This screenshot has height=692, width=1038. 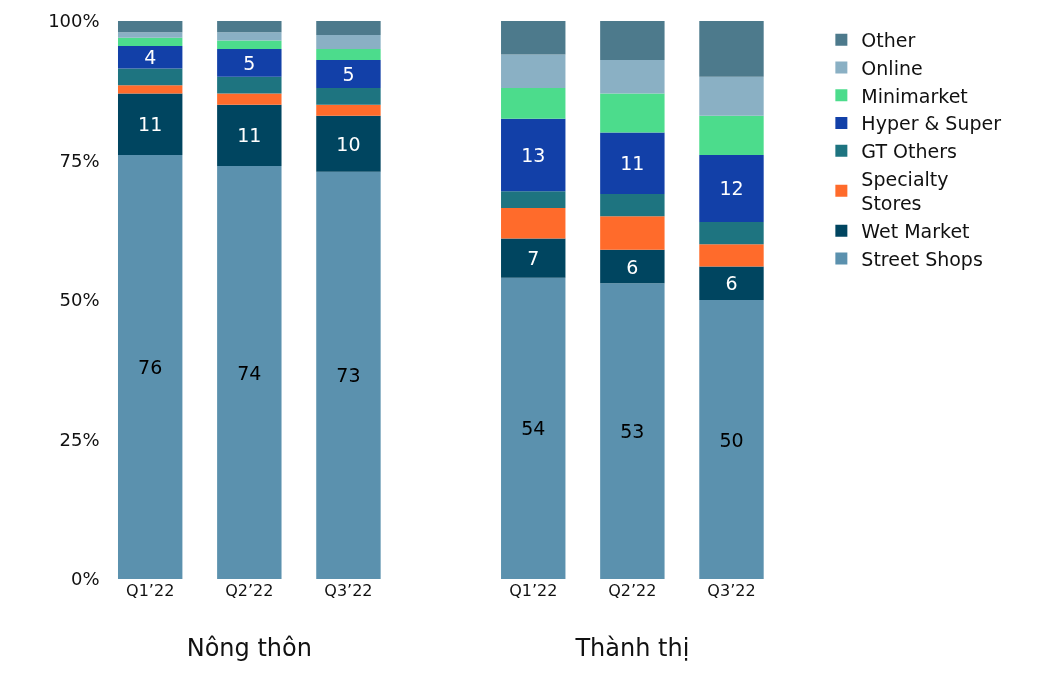 What do you see at coordinates (632, 648) in the screenshot?
I see `x-axis-title: Thành thị` at bounding box center [632, 648].